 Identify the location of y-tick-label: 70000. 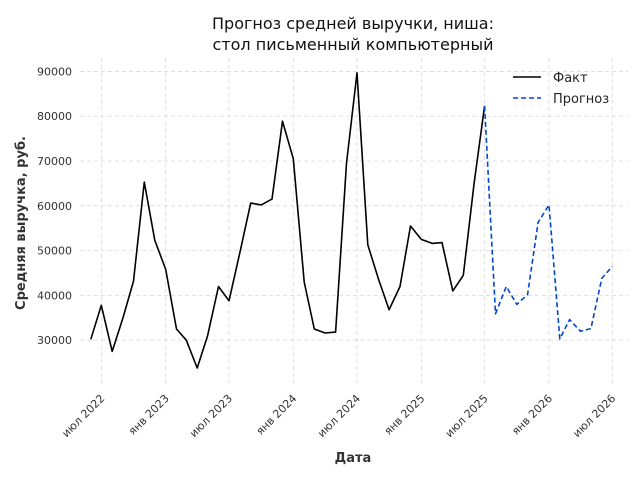
(54, 161).